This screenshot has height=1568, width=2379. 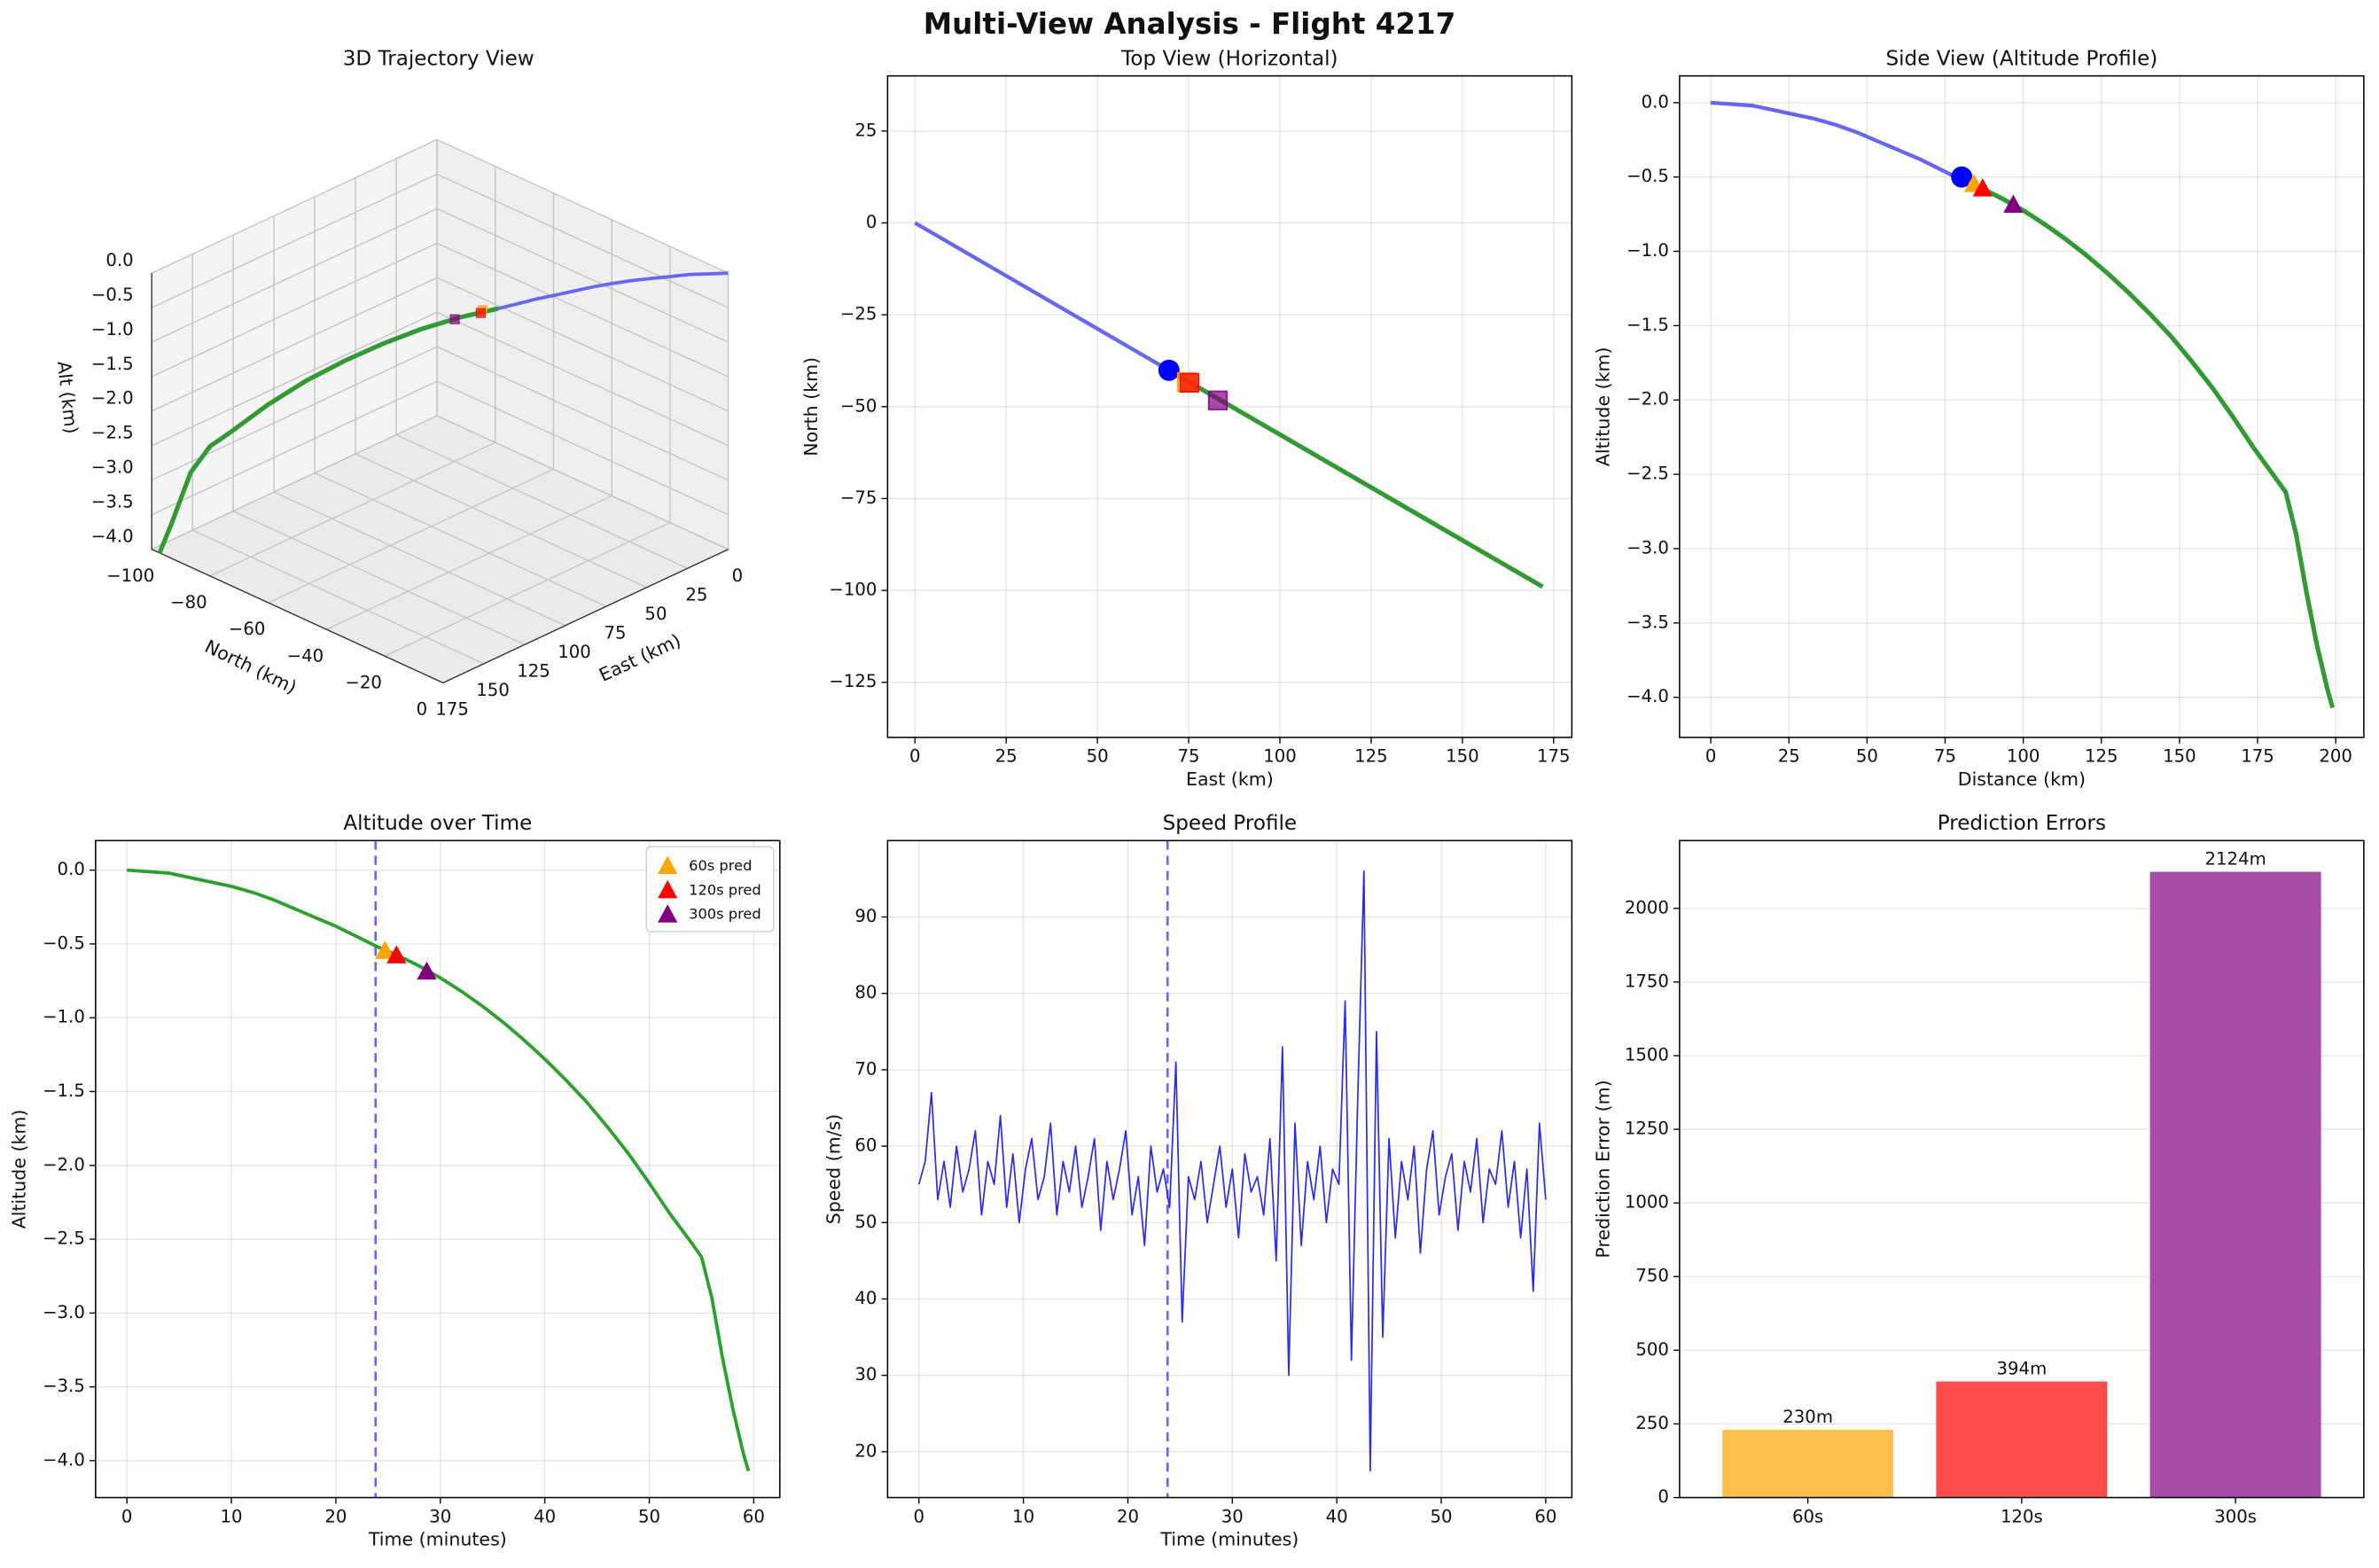 What do you see at coordinates (865, 1145) in the screenshot?
I see `y-tick-label: 60` at bounding box center [865, 1145].